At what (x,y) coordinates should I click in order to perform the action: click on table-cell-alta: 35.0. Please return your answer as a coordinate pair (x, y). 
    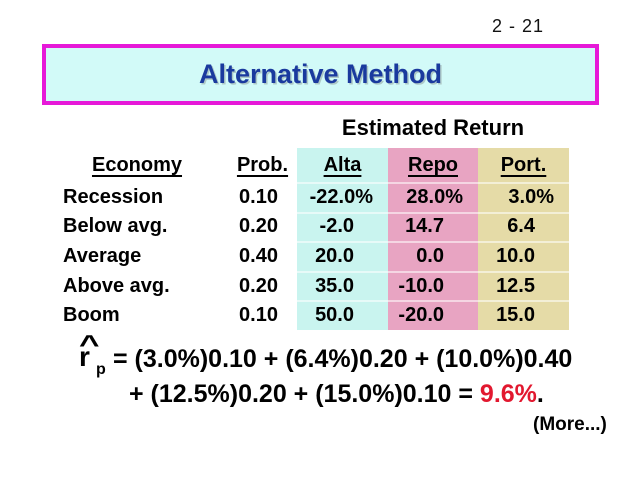
    Looking at the image, I should click on (342, 285).